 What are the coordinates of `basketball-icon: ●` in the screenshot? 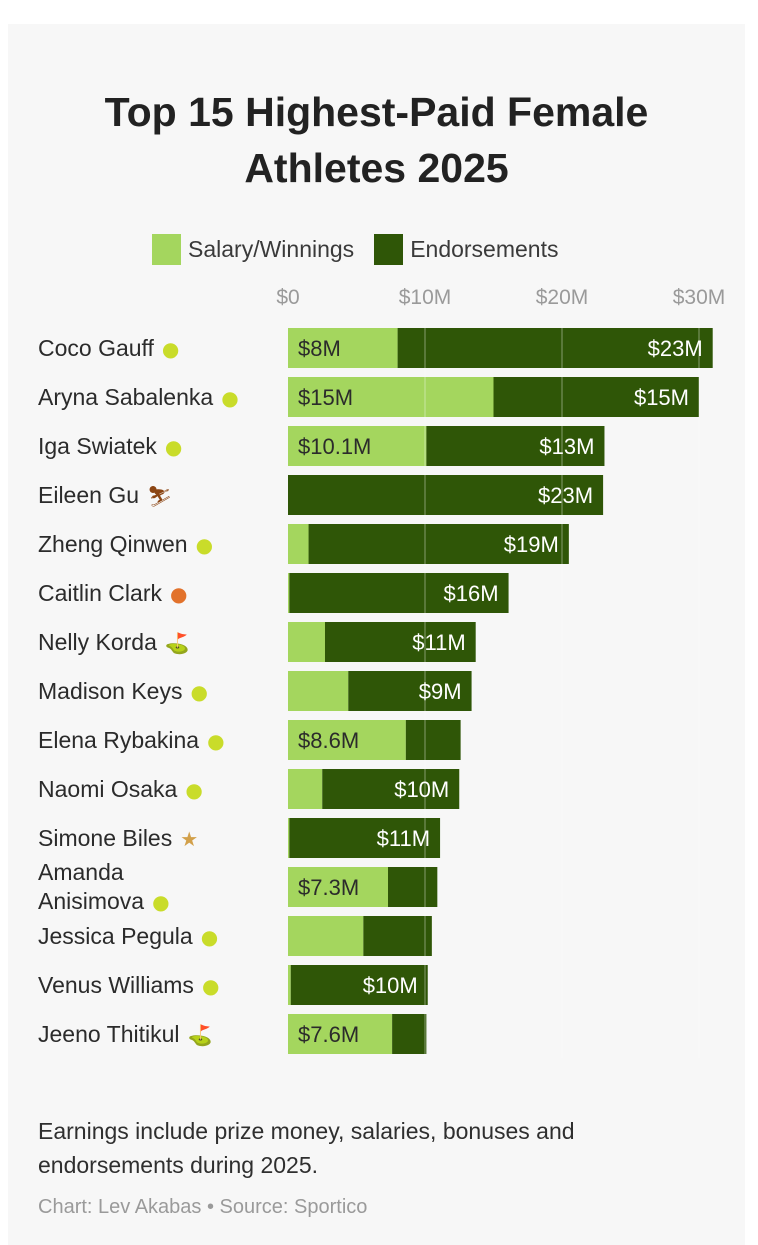 It's located at (178, 594).